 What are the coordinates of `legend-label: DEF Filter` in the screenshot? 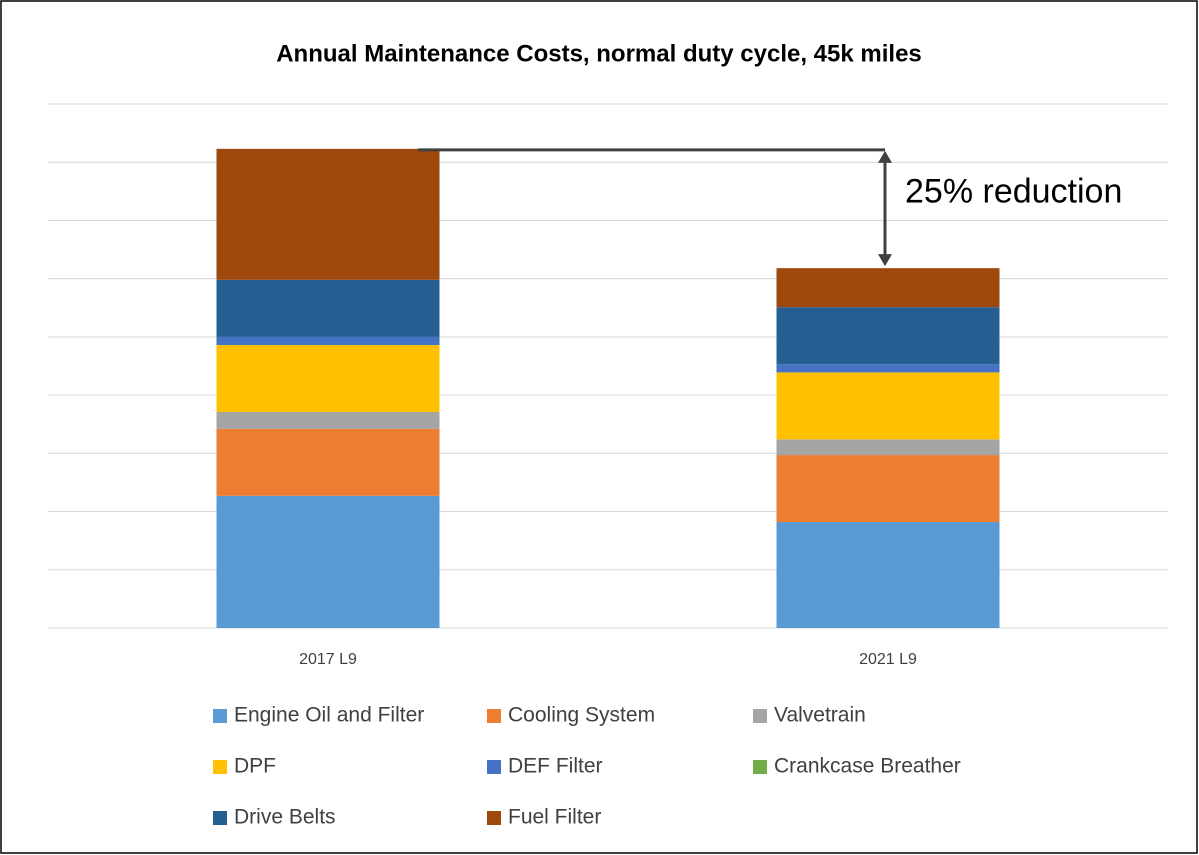 It's located at (555, 766).